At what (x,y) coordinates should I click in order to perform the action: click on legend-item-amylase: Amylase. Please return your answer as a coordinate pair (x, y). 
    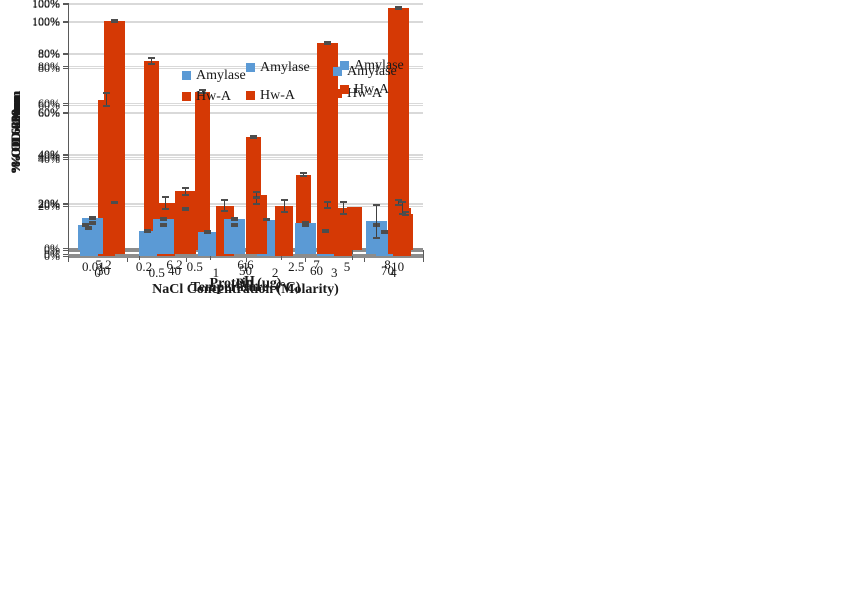
    Looking at the image, I should click on (227, 76).